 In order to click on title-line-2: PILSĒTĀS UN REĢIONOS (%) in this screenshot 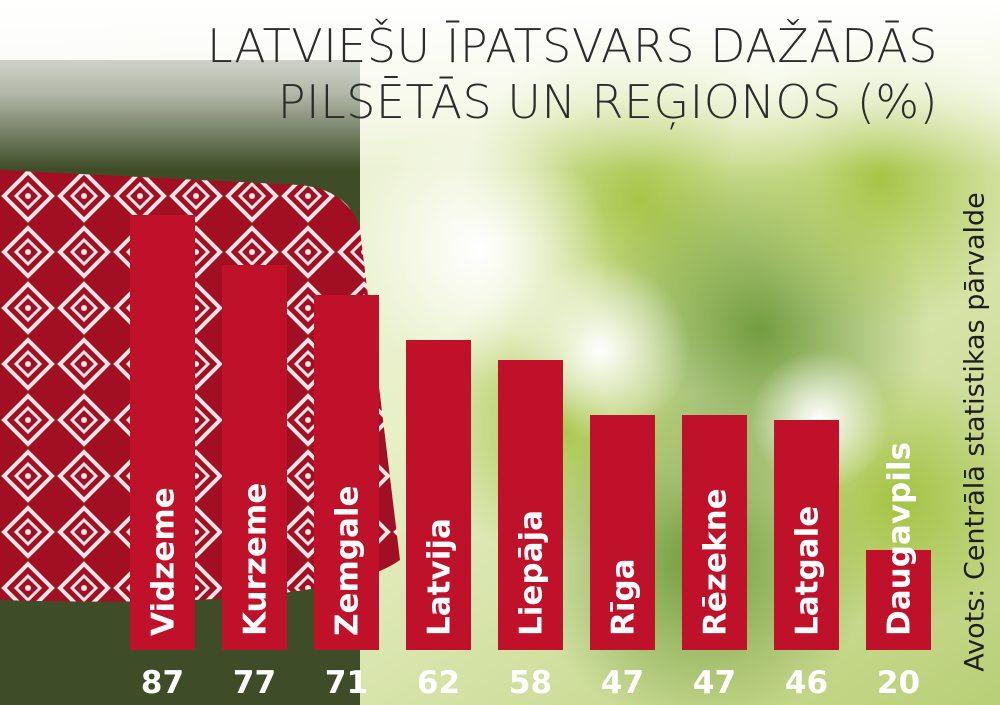, I will do `click(607, 102)`.